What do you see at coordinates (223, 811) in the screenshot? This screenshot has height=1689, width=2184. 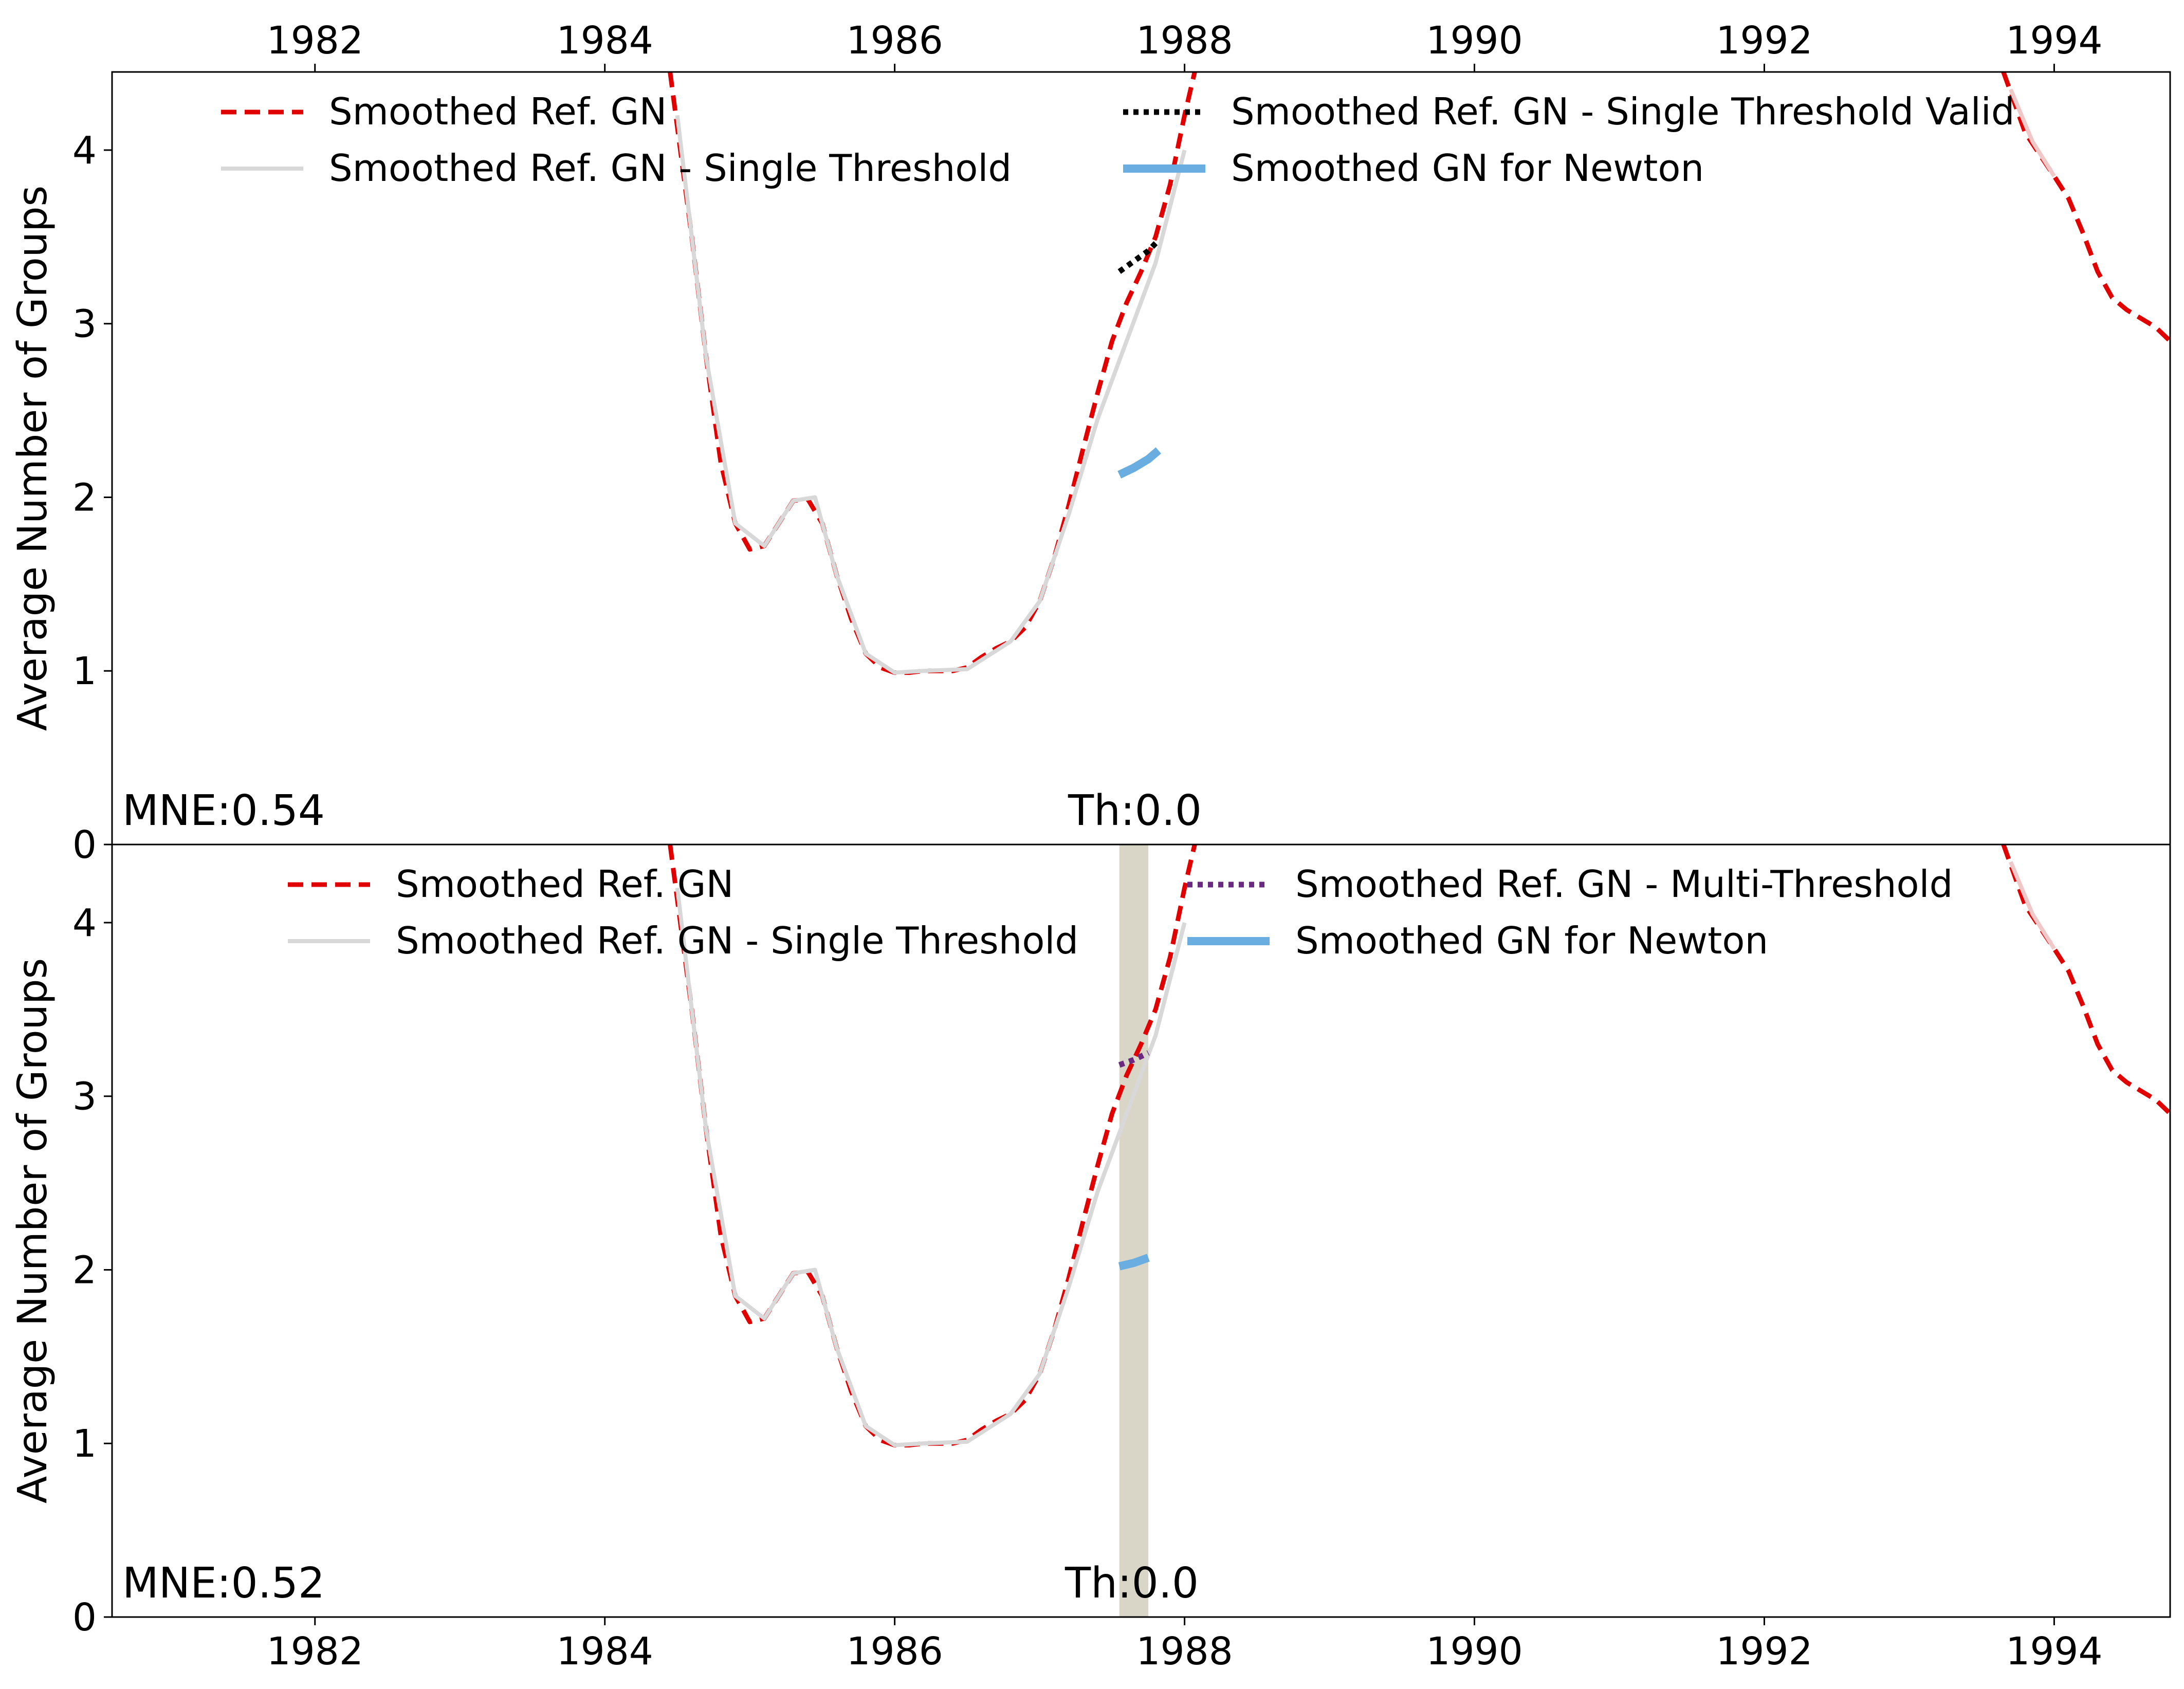 I see `mne-annotation: MNE:0.54` at bounding box center [223, 811].